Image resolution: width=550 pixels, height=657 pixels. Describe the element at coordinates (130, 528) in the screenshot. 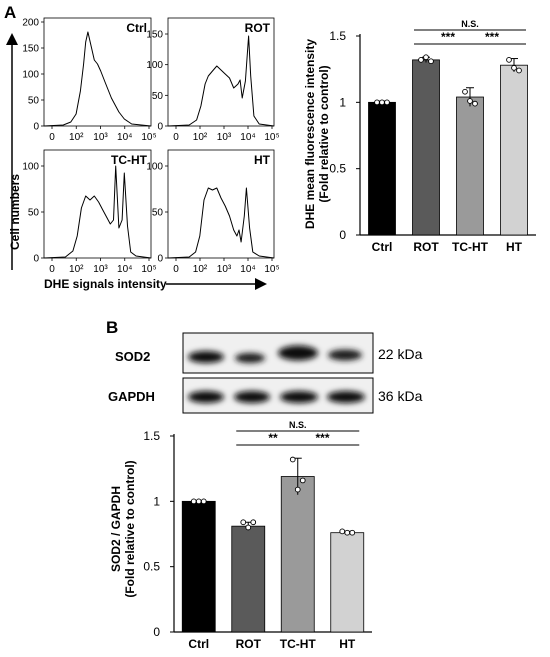

I see `chart2-ylabel-line2: (Fold relative to control)` at that location.